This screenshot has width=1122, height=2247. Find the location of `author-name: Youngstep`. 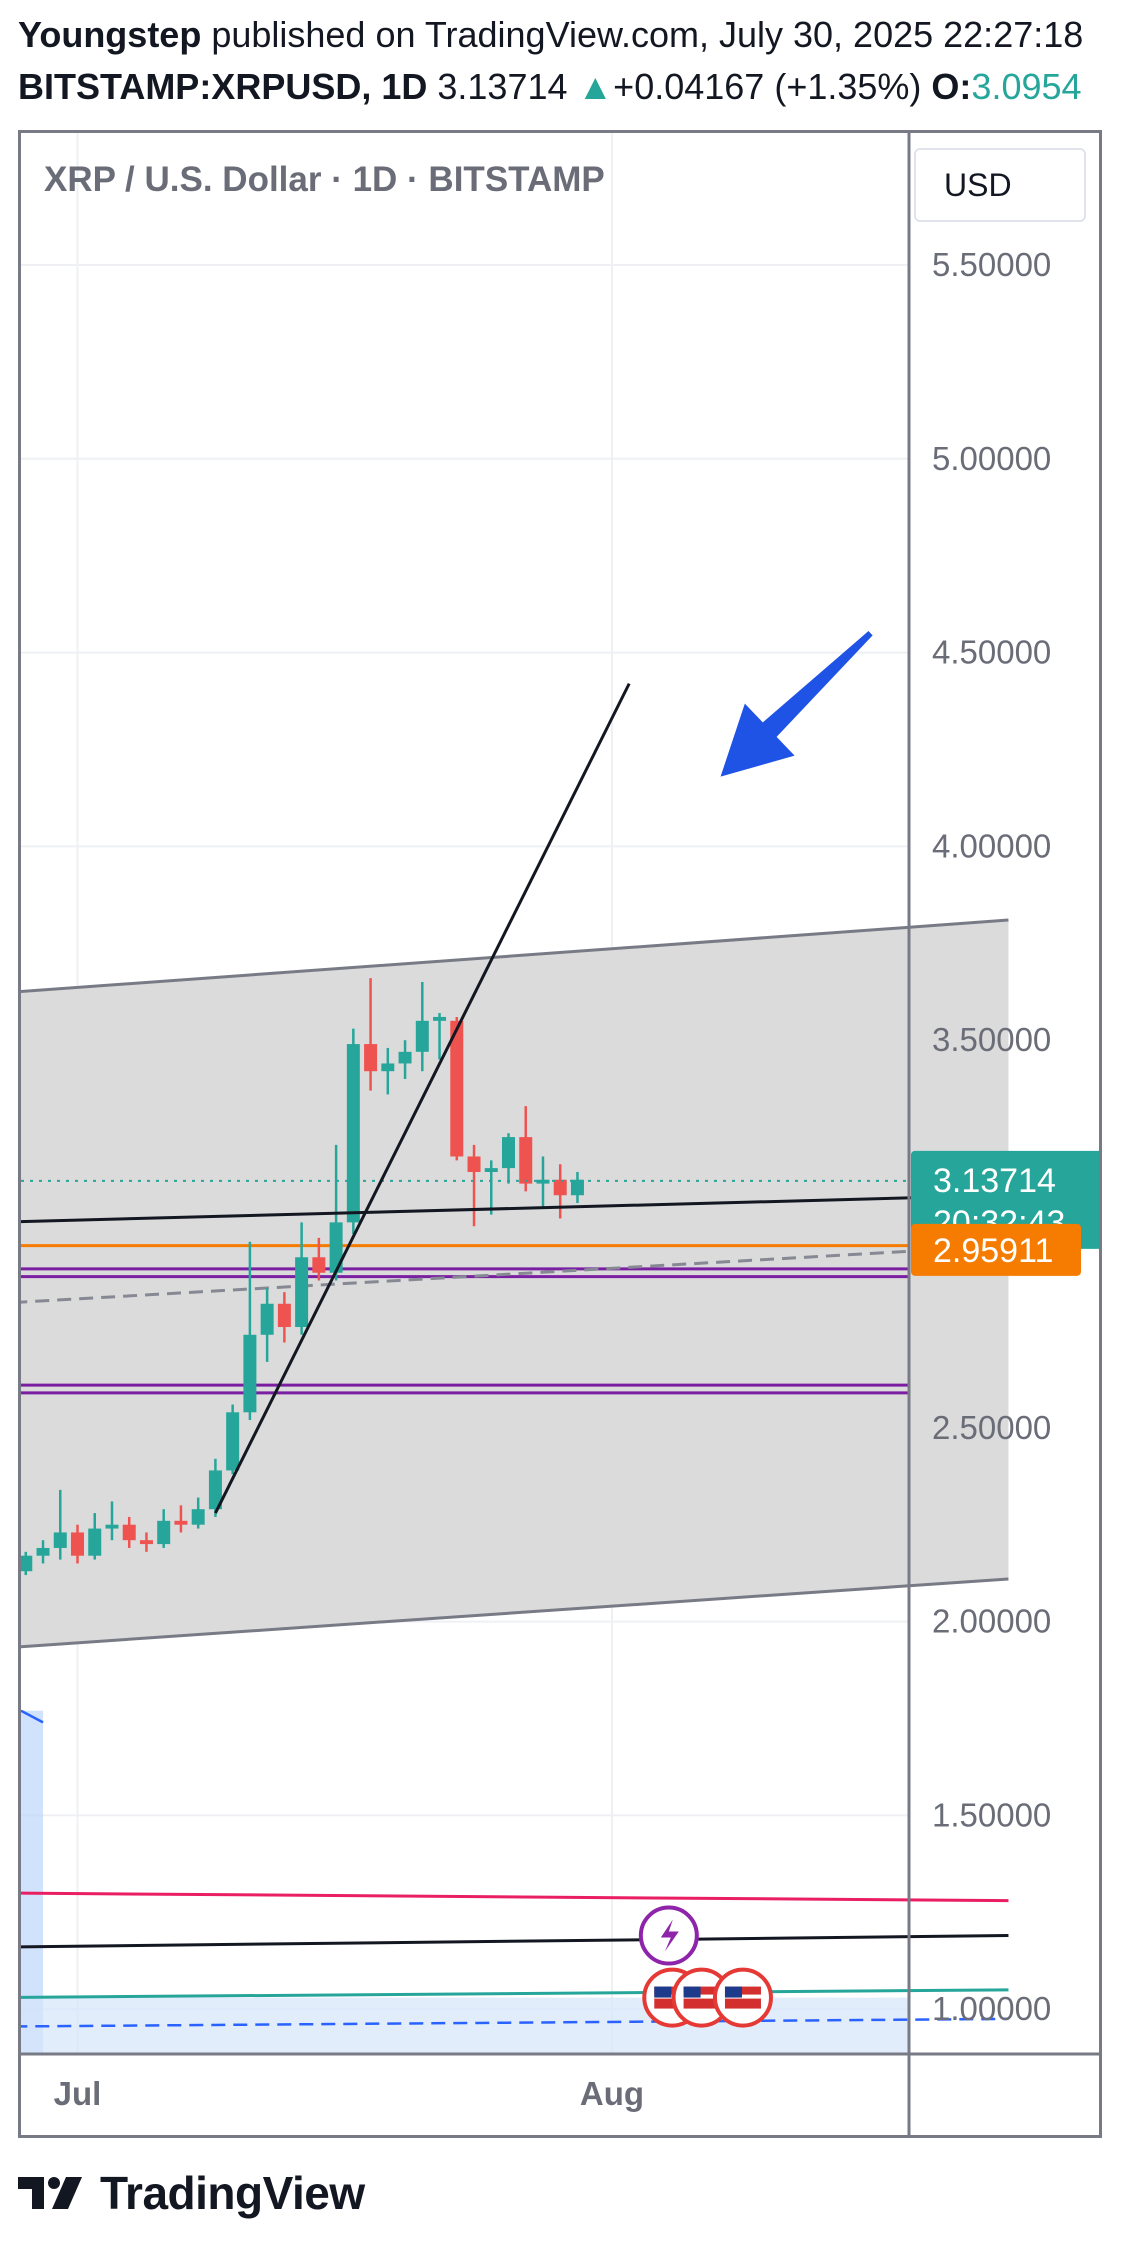

author-name: Youngstep is located at coordinates (110, 34).